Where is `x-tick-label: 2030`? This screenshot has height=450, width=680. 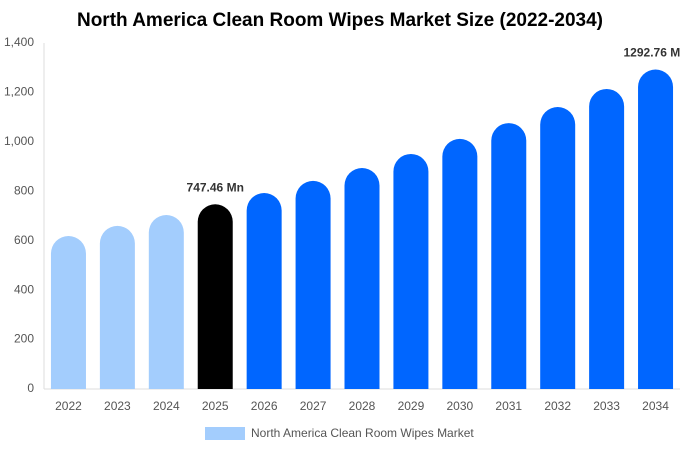
x-tick-label: 2030 is located at coordinates (459, 406).